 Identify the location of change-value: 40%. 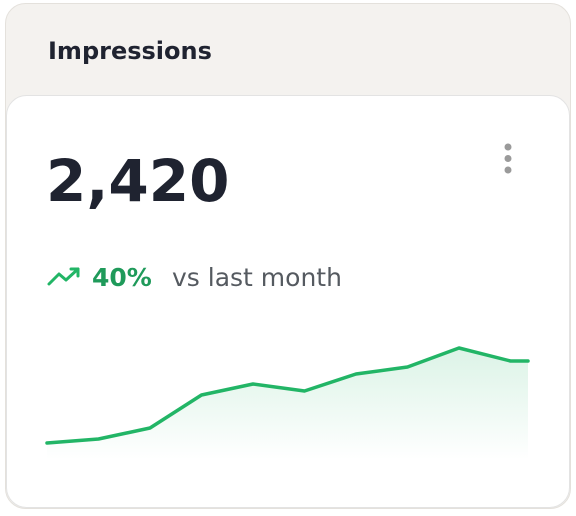
(122, 277).